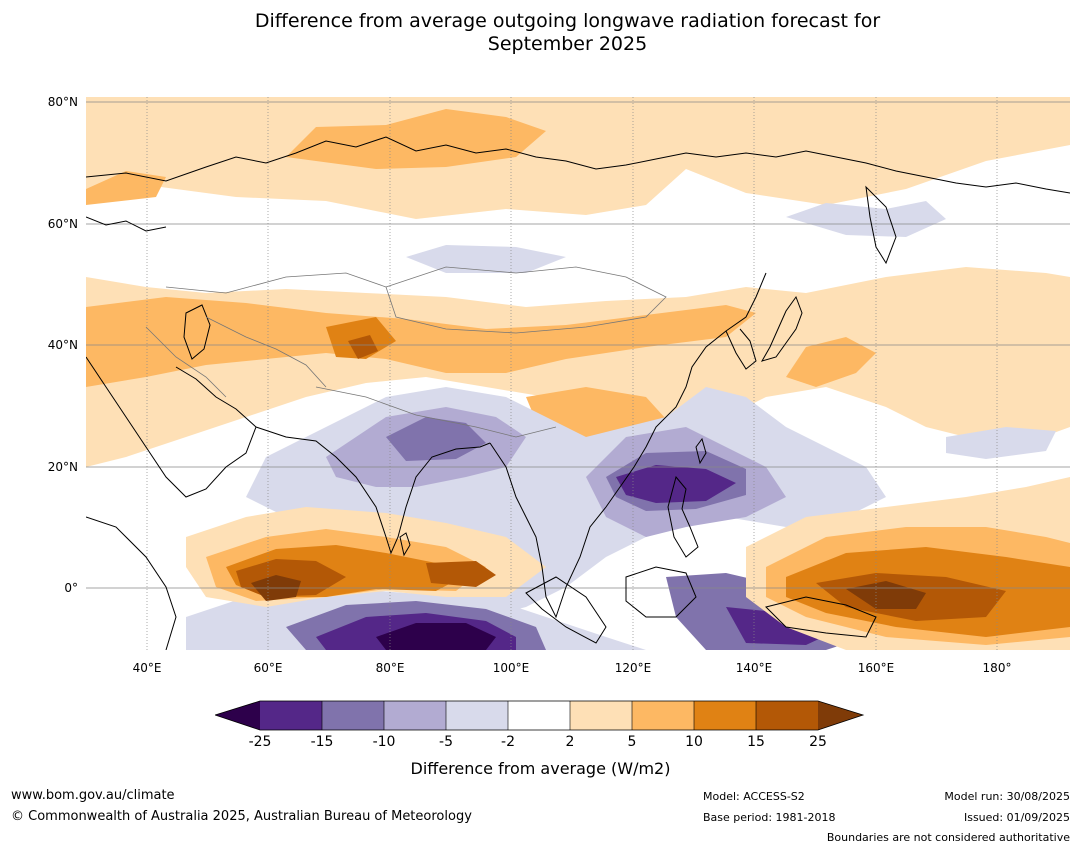 Image resolution: width=1081 pixels, height=850 pixels. What do you see at coordinates (756, 742) in the screenshot?
I see `colorbar-tick-15: 15` at bounding box center [756, 742].